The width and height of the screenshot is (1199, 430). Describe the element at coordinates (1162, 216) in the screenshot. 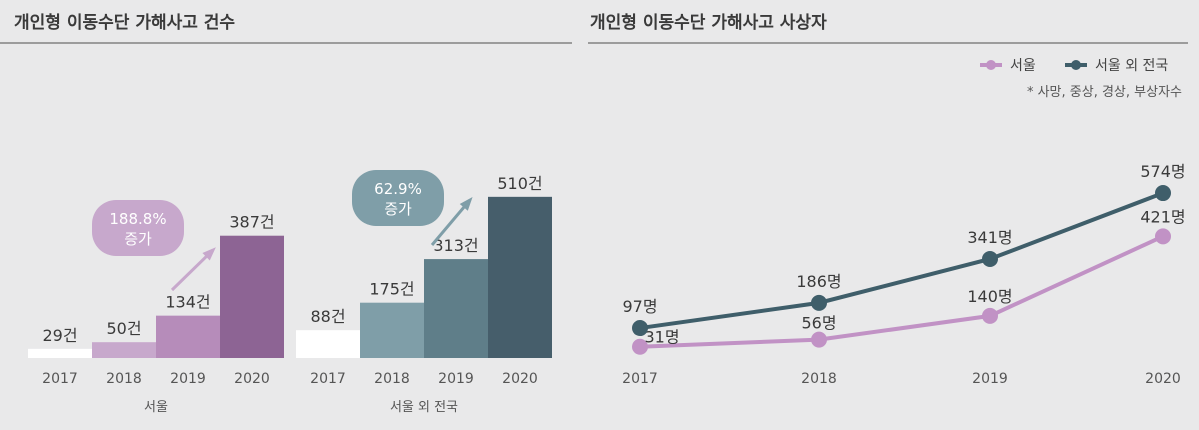

I see `data-label: 421명` at that location.